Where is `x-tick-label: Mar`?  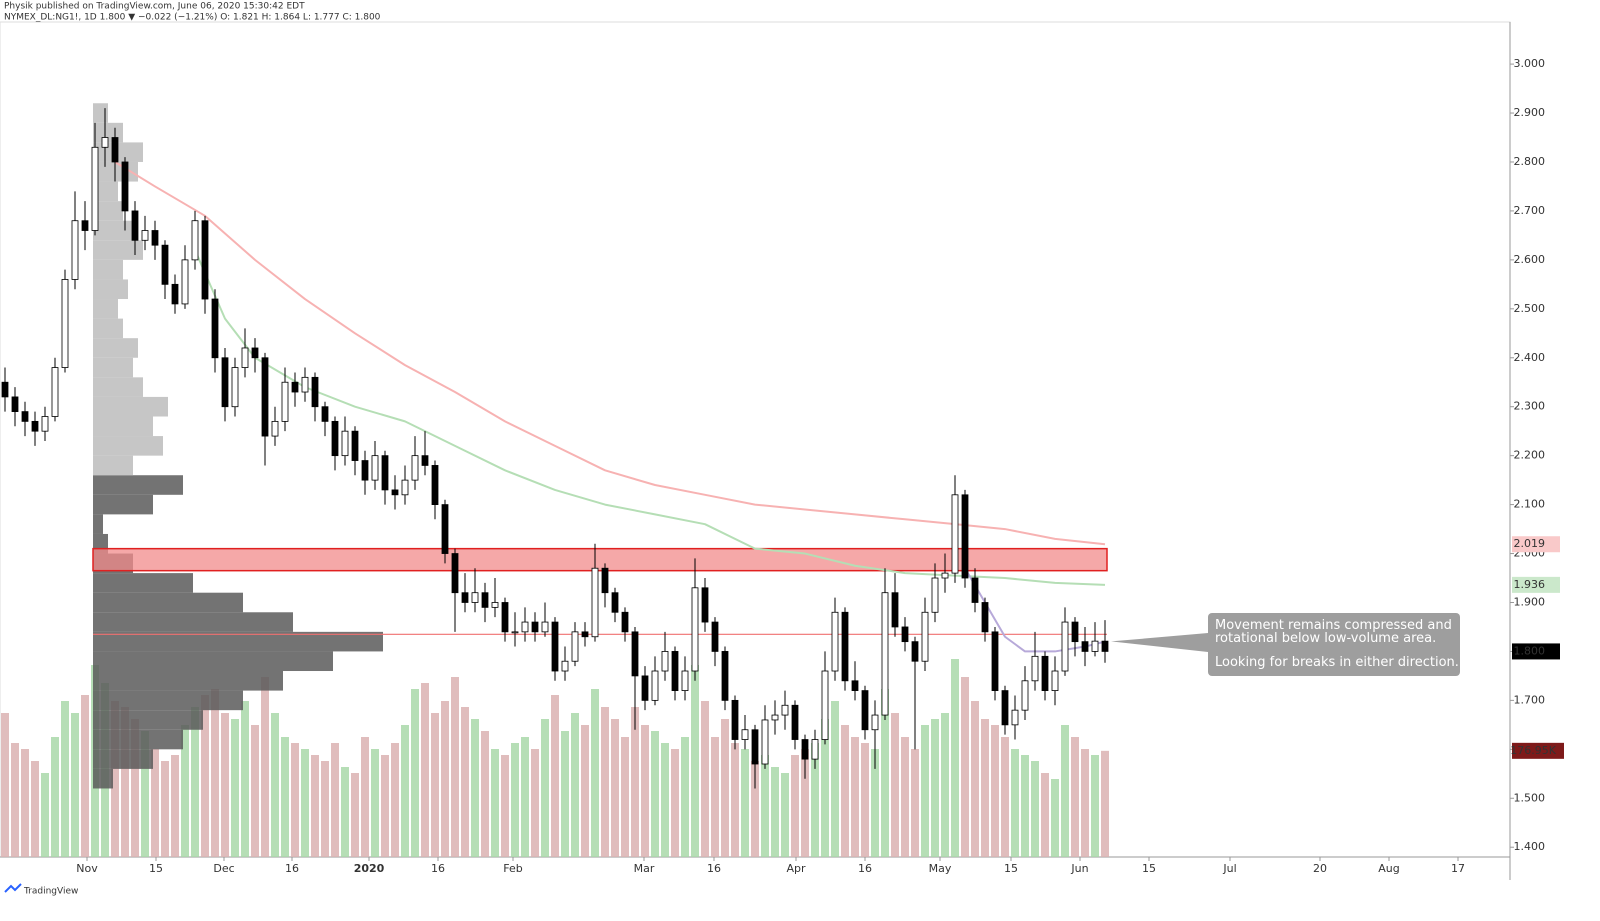
x-tick-label: Mar is located at coordinates (644, 868).